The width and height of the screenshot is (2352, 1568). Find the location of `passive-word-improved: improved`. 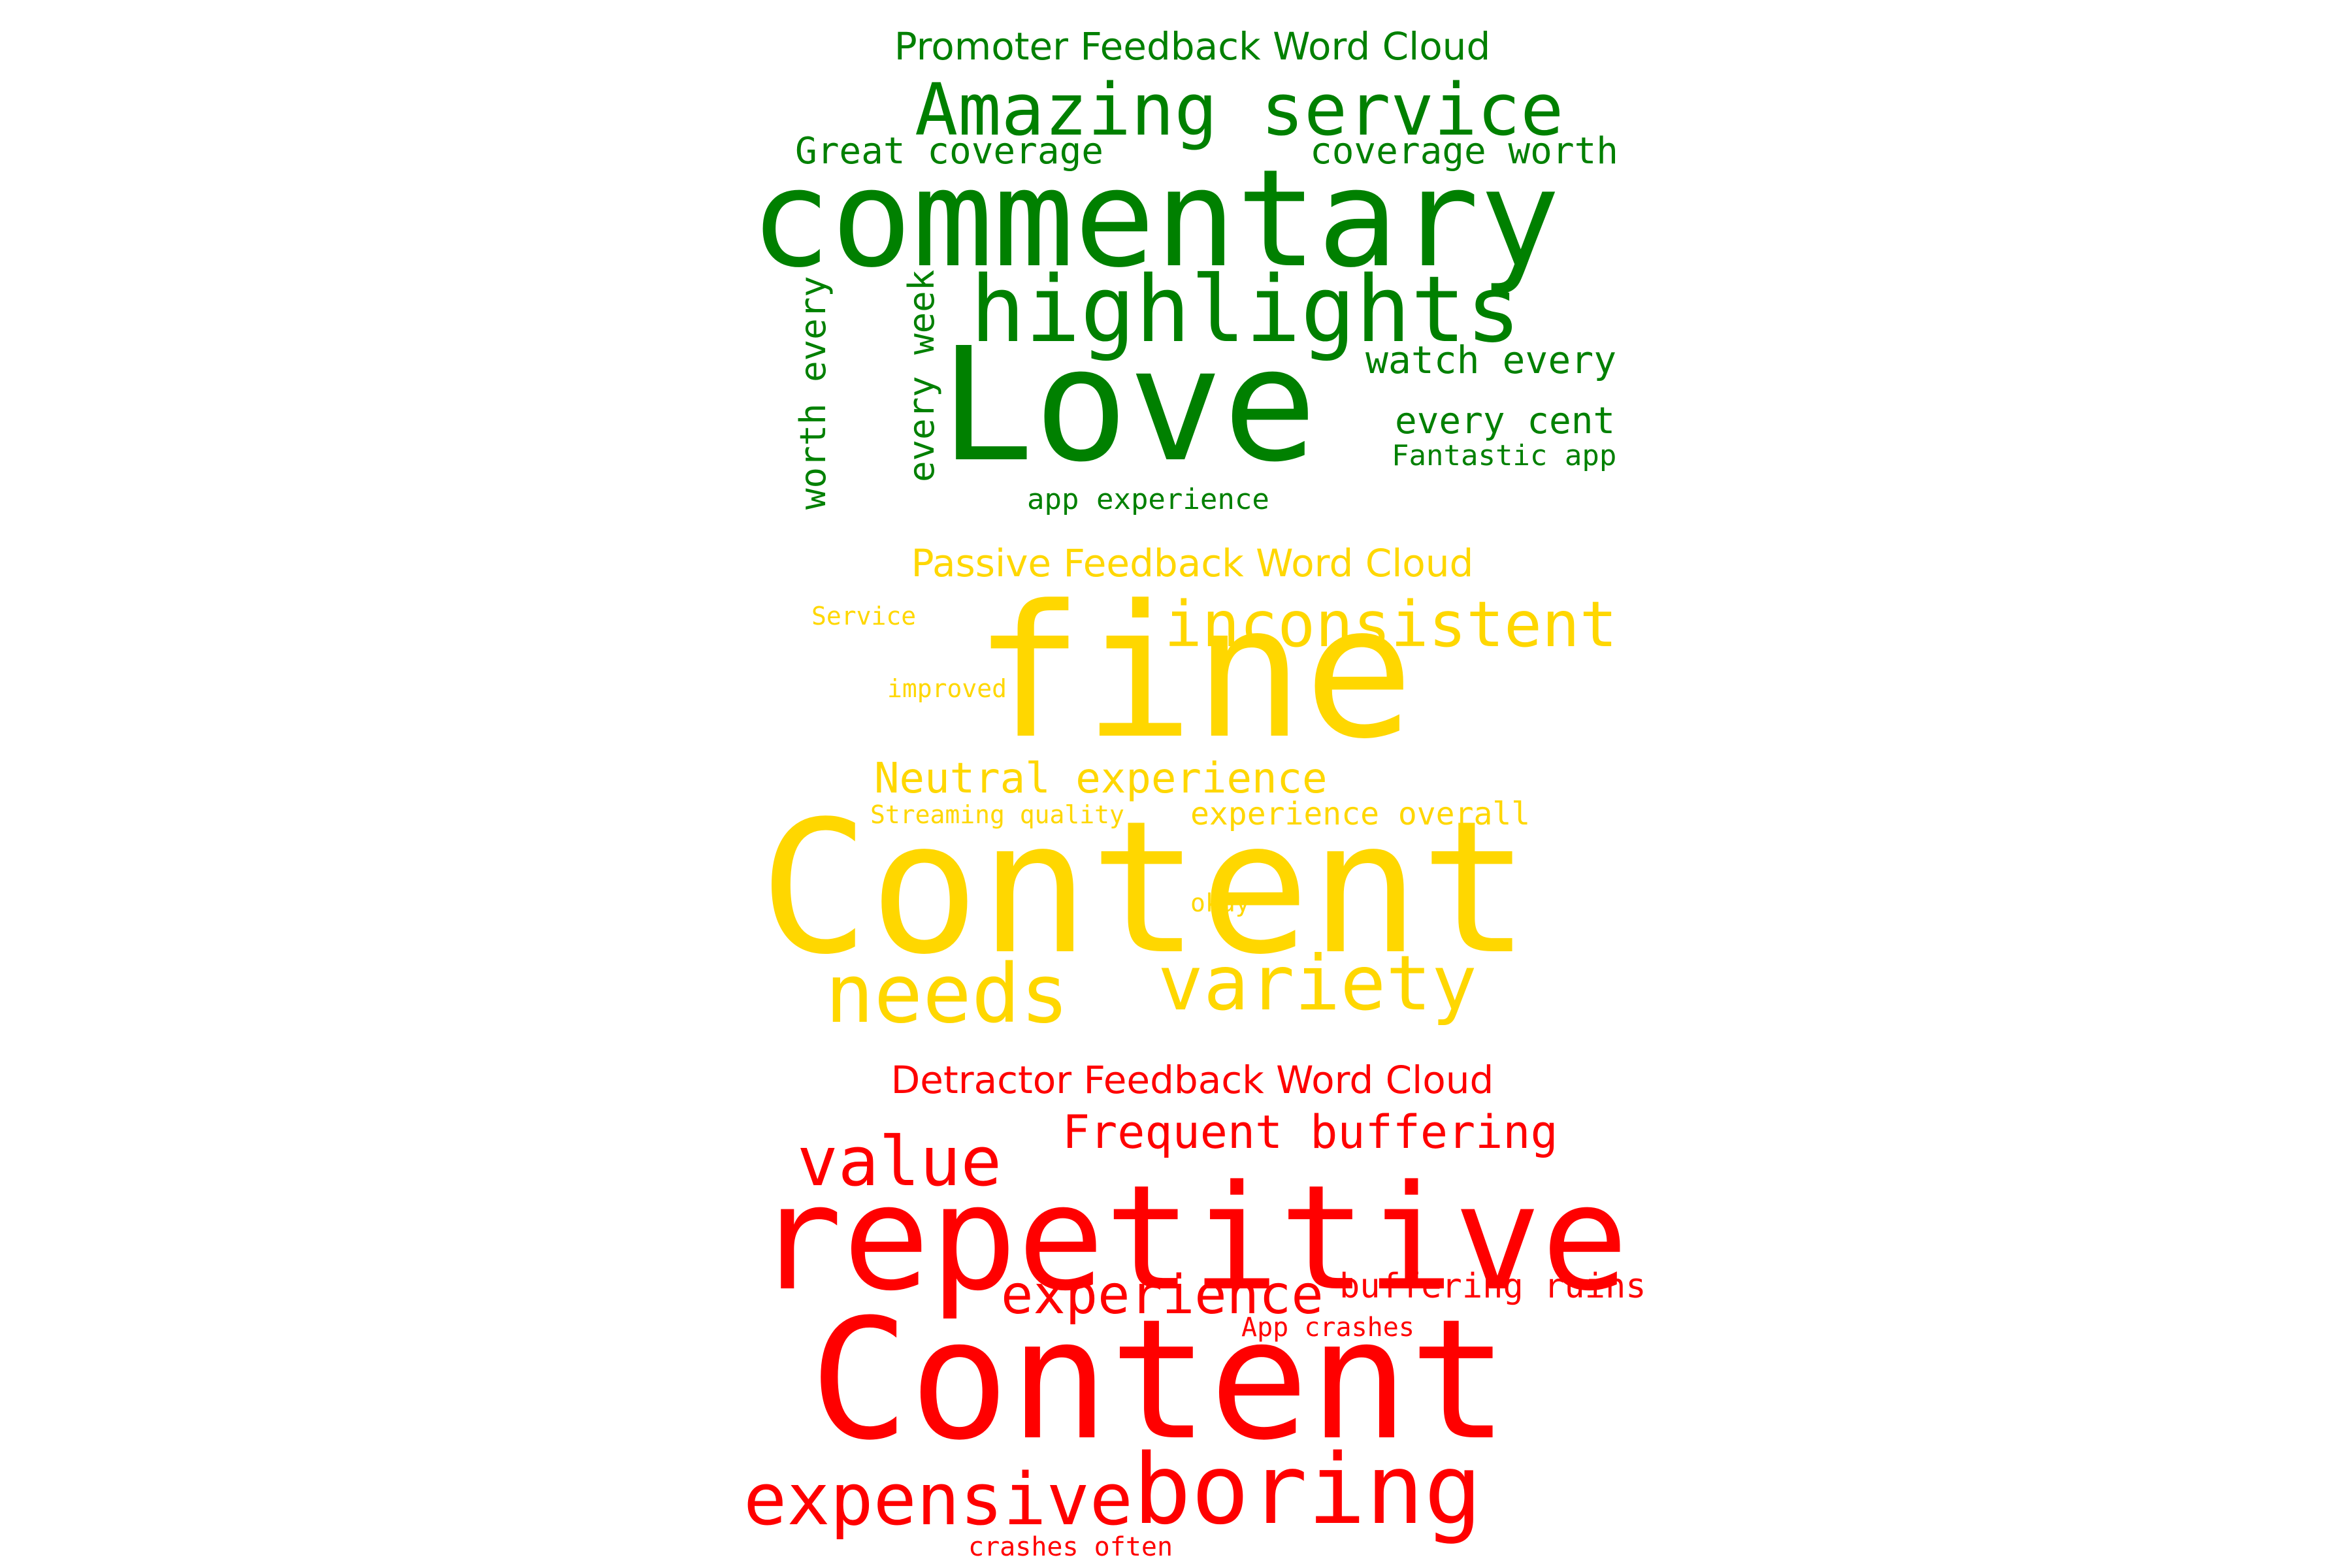

passive-word-improved: improved is located at coordinates (947, 688).